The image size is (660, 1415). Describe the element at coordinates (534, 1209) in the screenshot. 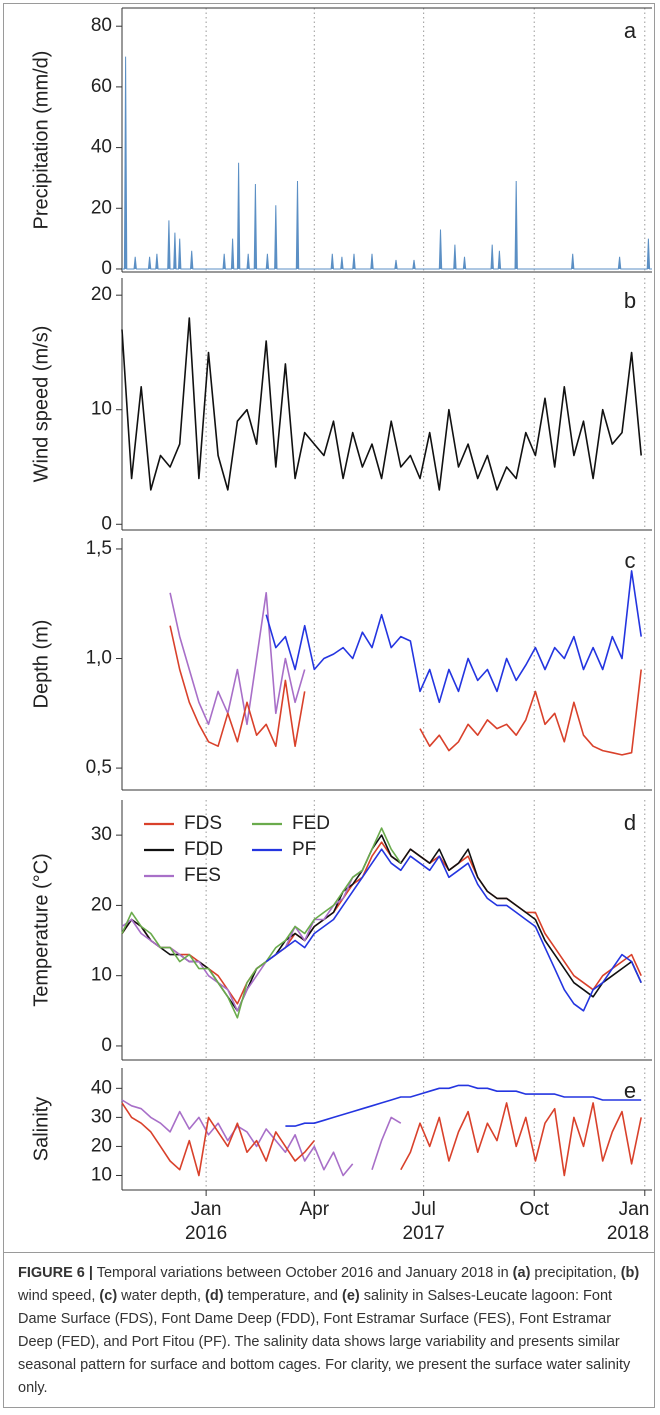

I see `x-tick-label: Oct` at that location.